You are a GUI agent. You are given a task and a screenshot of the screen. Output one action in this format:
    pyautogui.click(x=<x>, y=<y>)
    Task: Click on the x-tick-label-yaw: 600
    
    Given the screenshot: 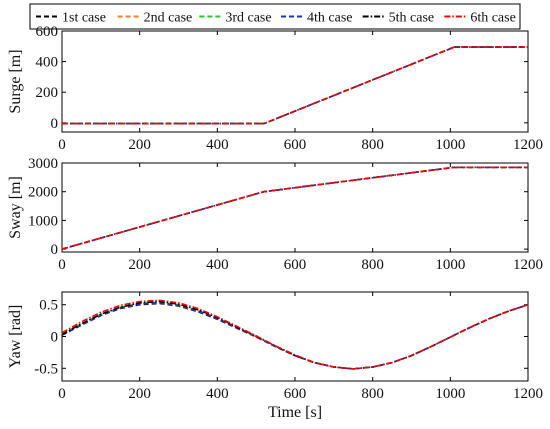 What is the action you would take?
    pyautogui.click(x=295, y=394)
    